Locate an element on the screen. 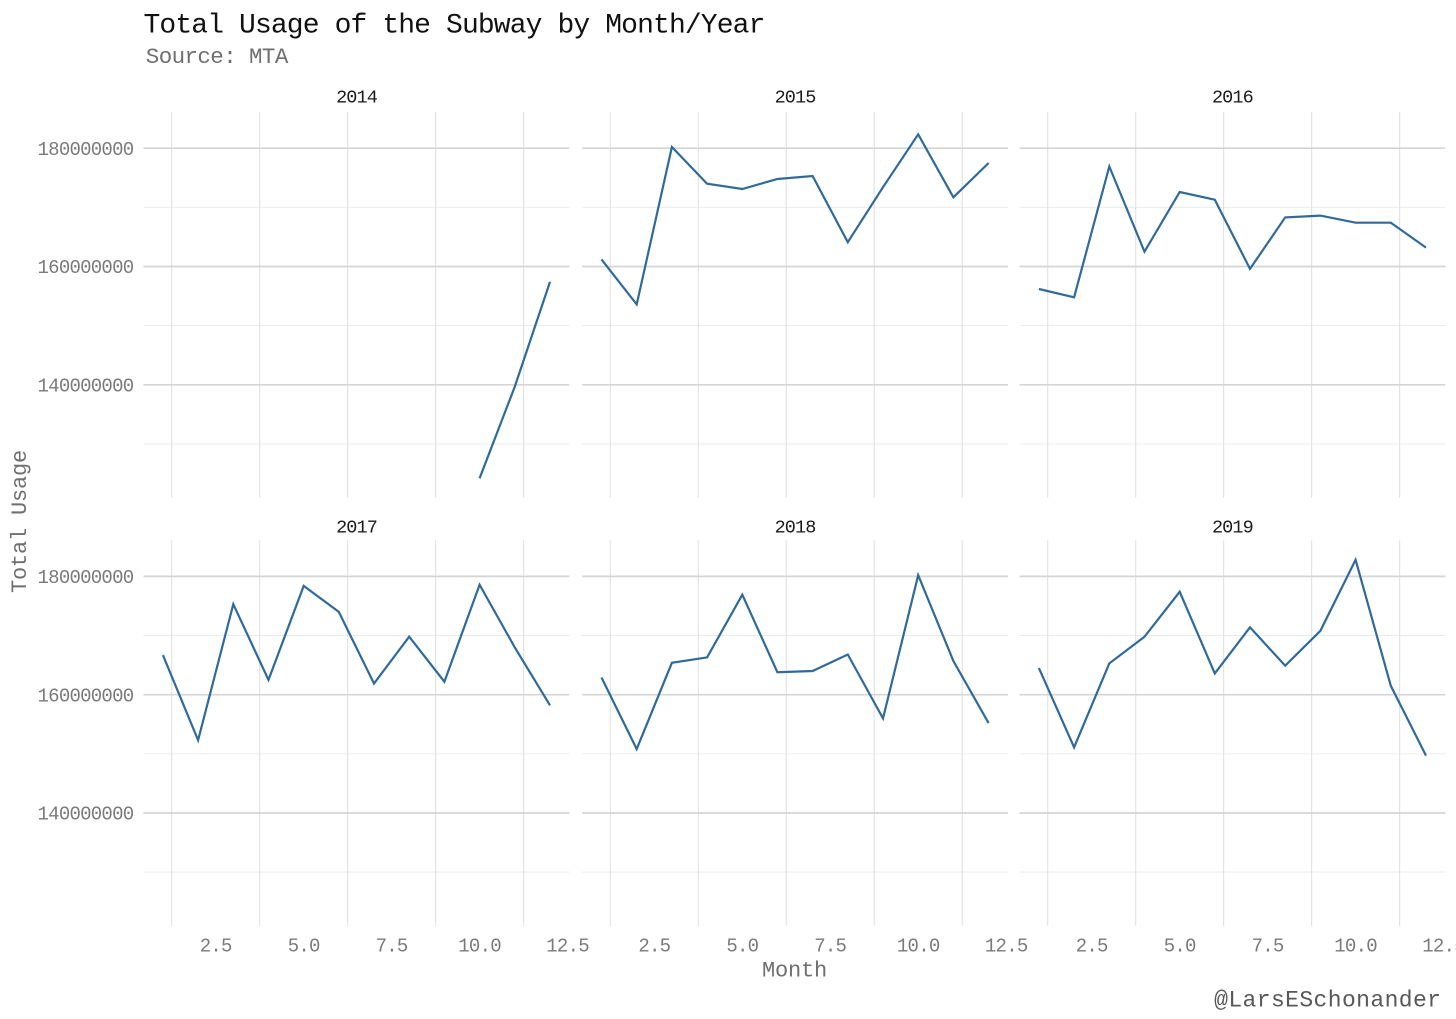  svg-text: 2015 is located at coordinates (795, 98).